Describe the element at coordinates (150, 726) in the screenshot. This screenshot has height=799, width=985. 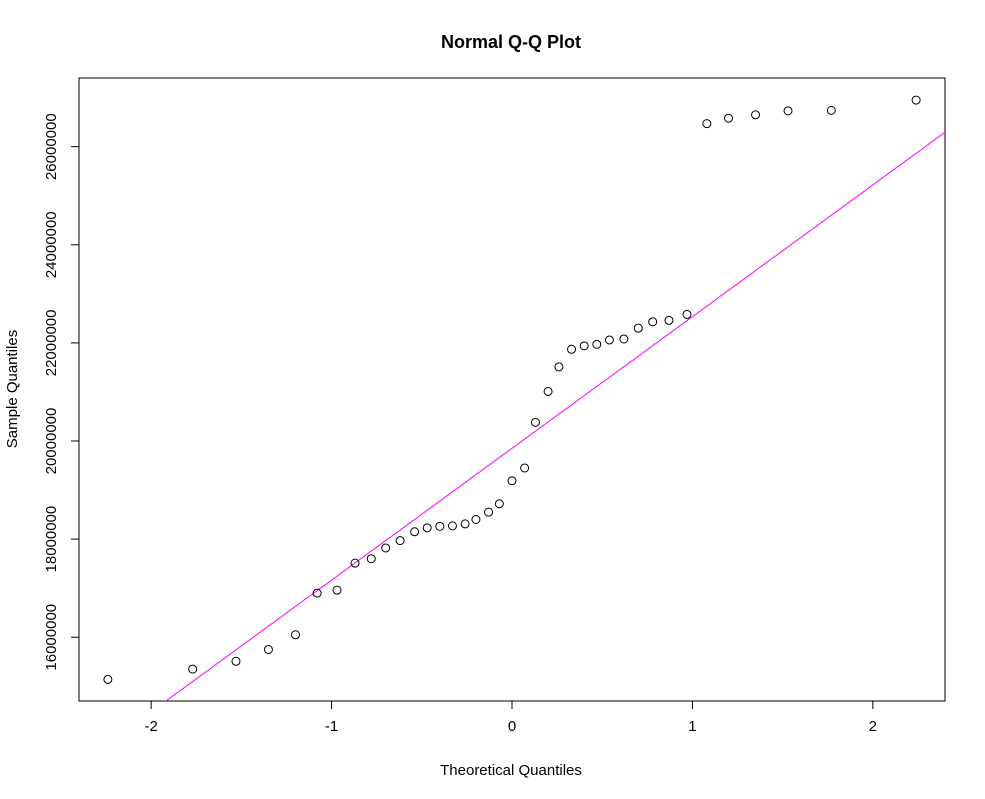
I see `x-tick-label: -2` at that location.